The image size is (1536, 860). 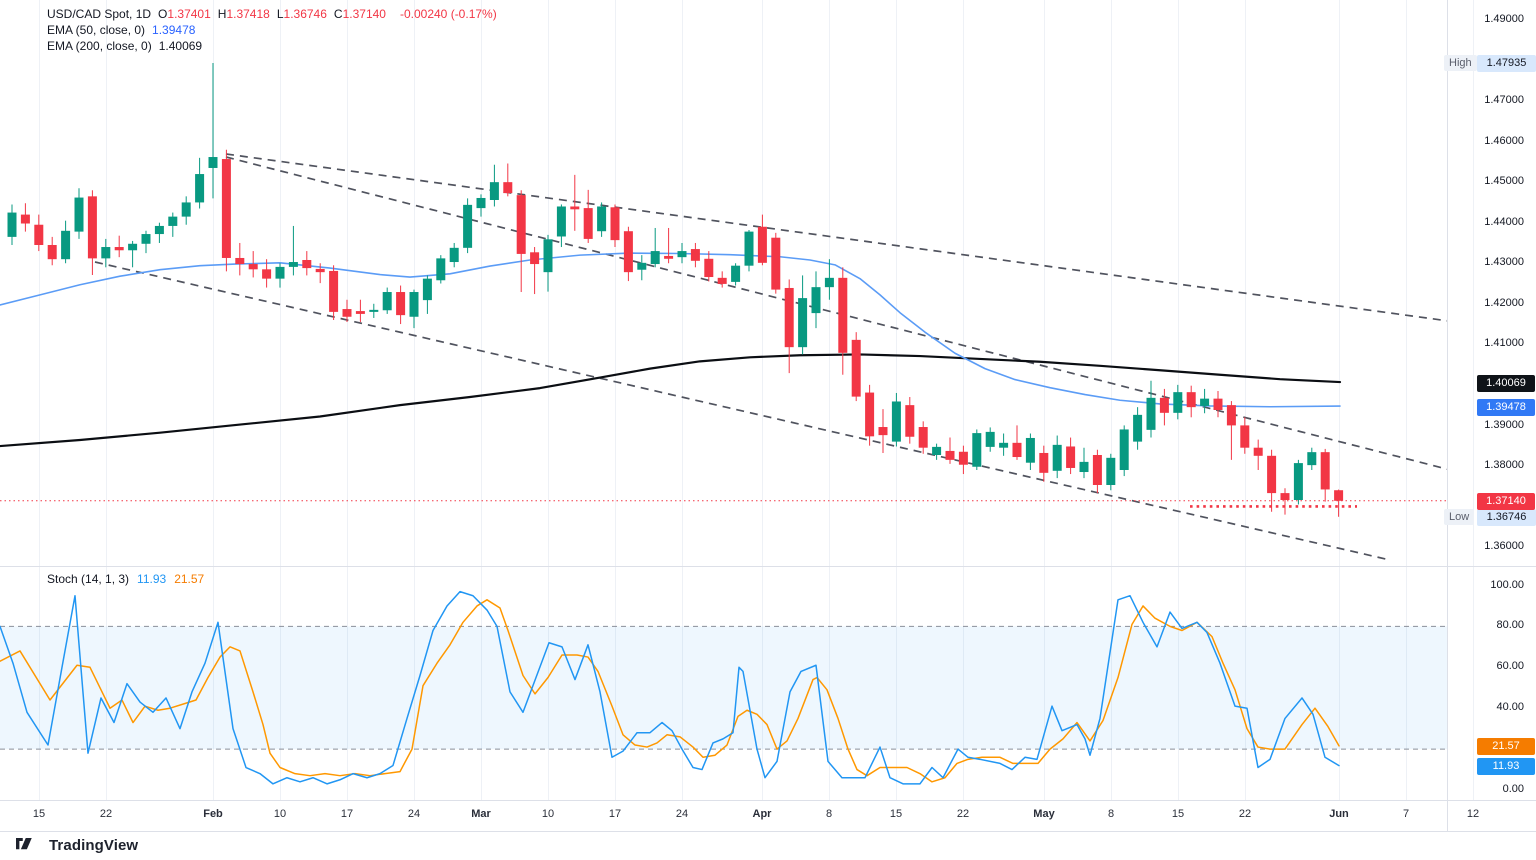 I want to click on axis-price-label: 1.39000, so click(x=1504, y=425).